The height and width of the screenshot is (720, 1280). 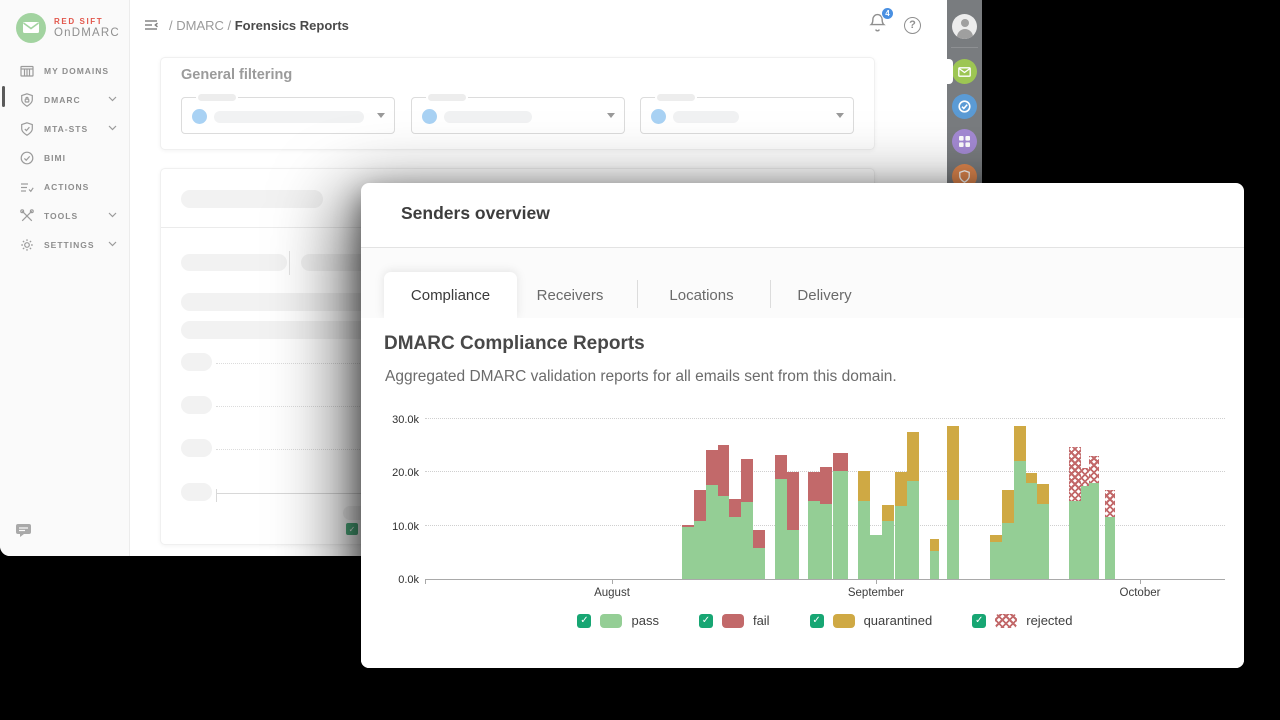 I want to click on y-axis-label: 30.0k, so click(x=405, y=420).